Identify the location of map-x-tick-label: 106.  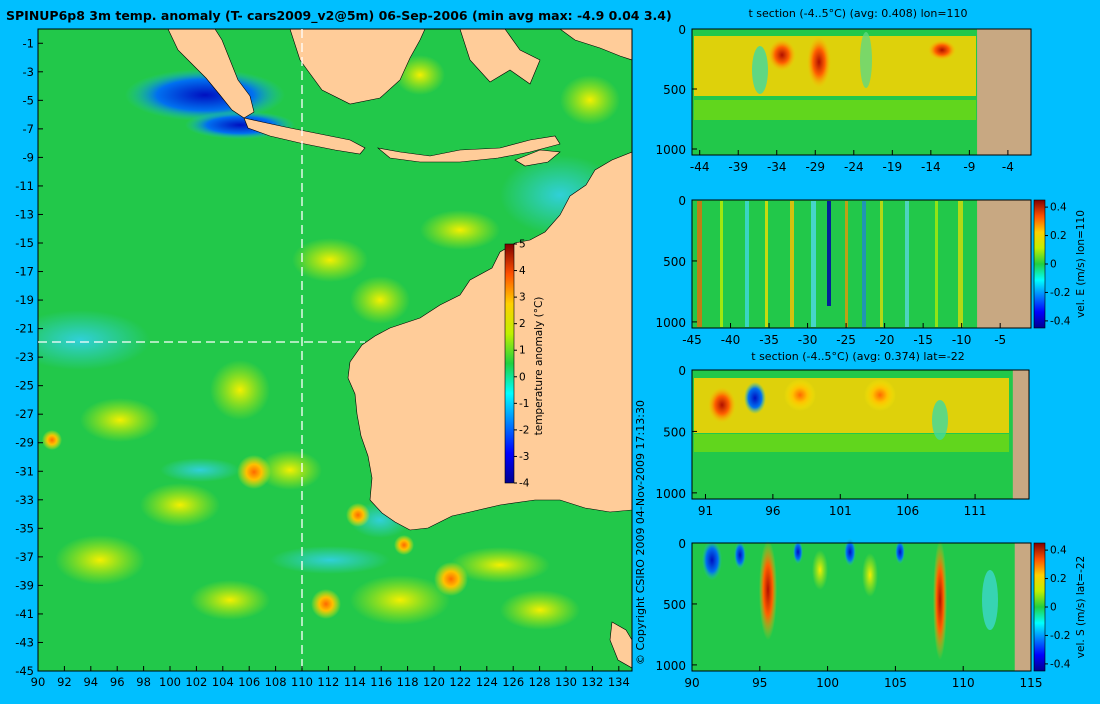
(249, 682).